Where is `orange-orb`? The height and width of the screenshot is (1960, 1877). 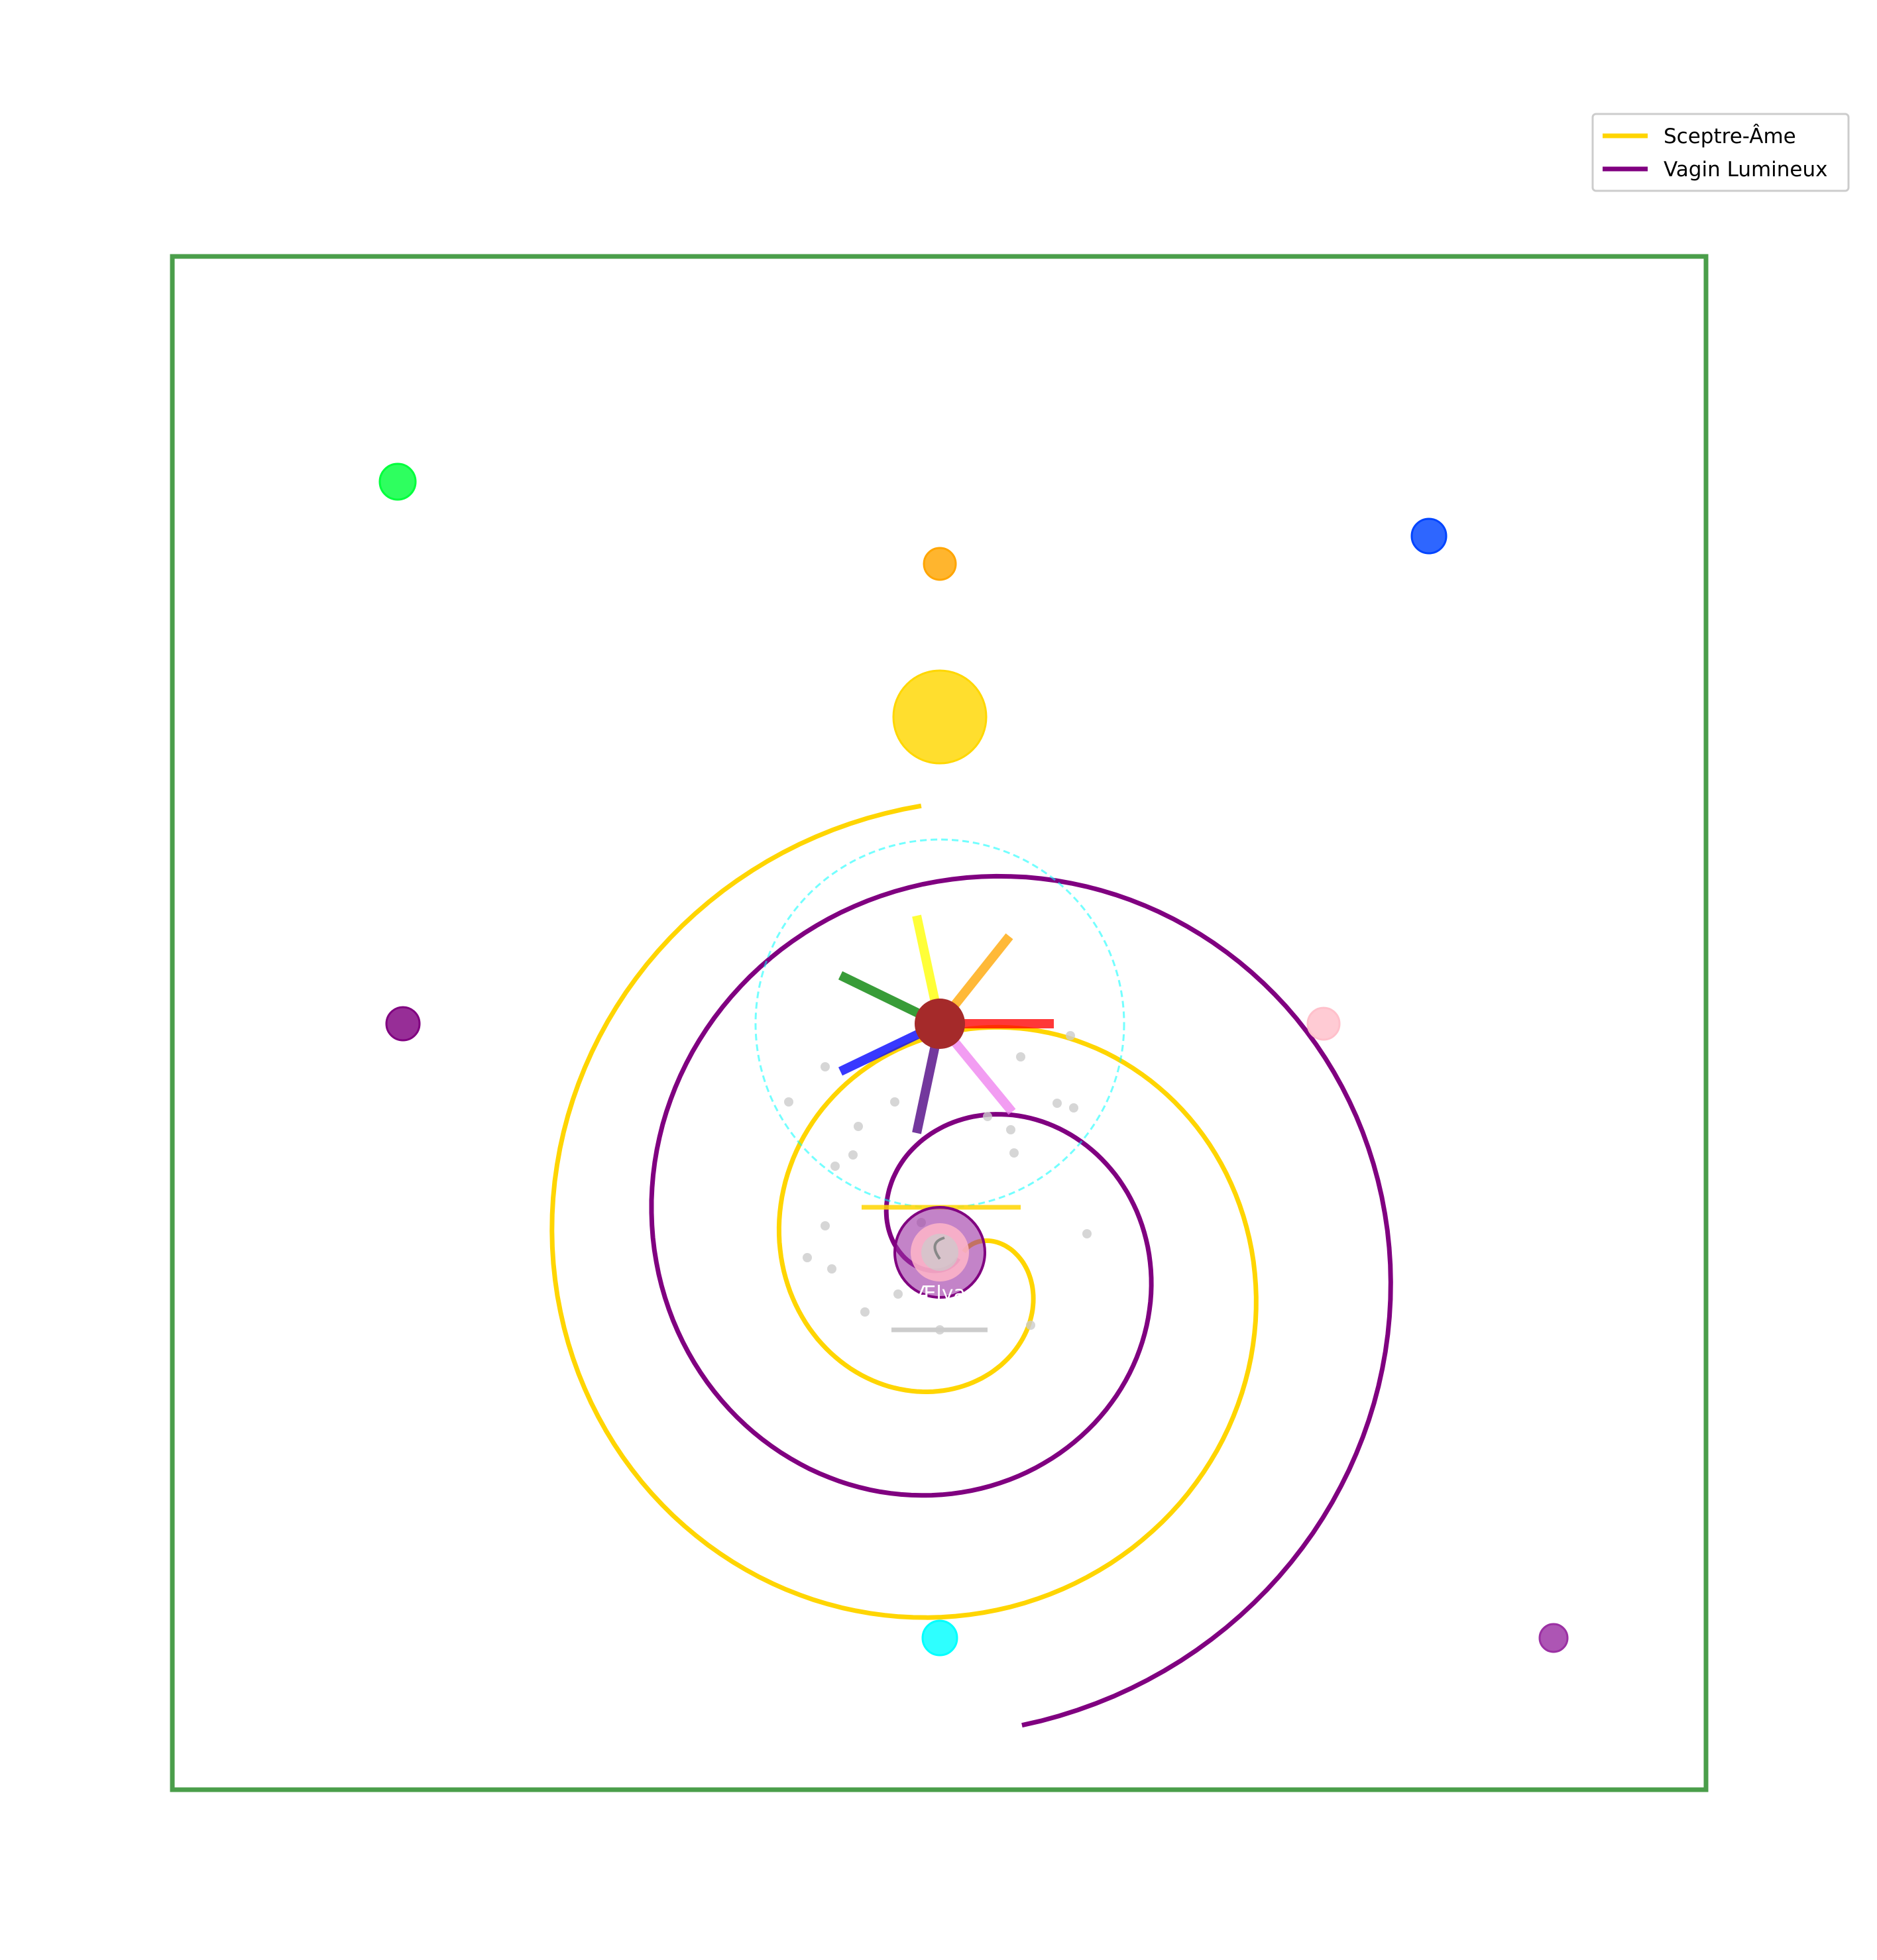 orange-orb is located at coordinates (940, 564).